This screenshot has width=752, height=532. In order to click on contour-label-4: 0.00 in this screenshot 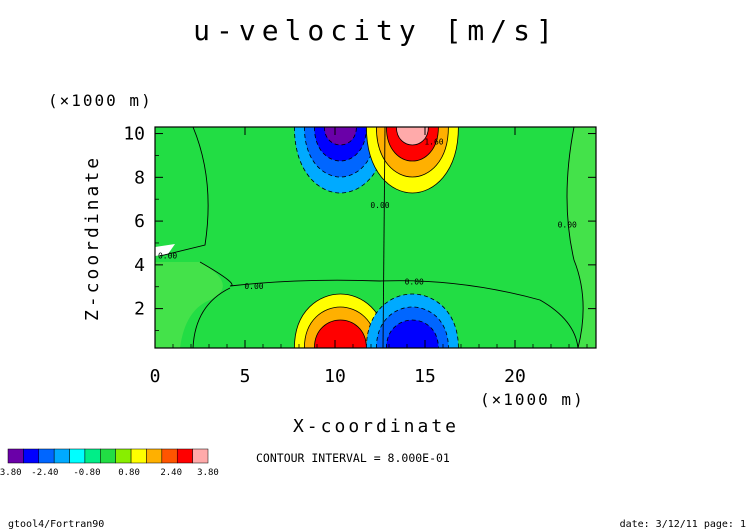, I will do `click(567, 225)`.